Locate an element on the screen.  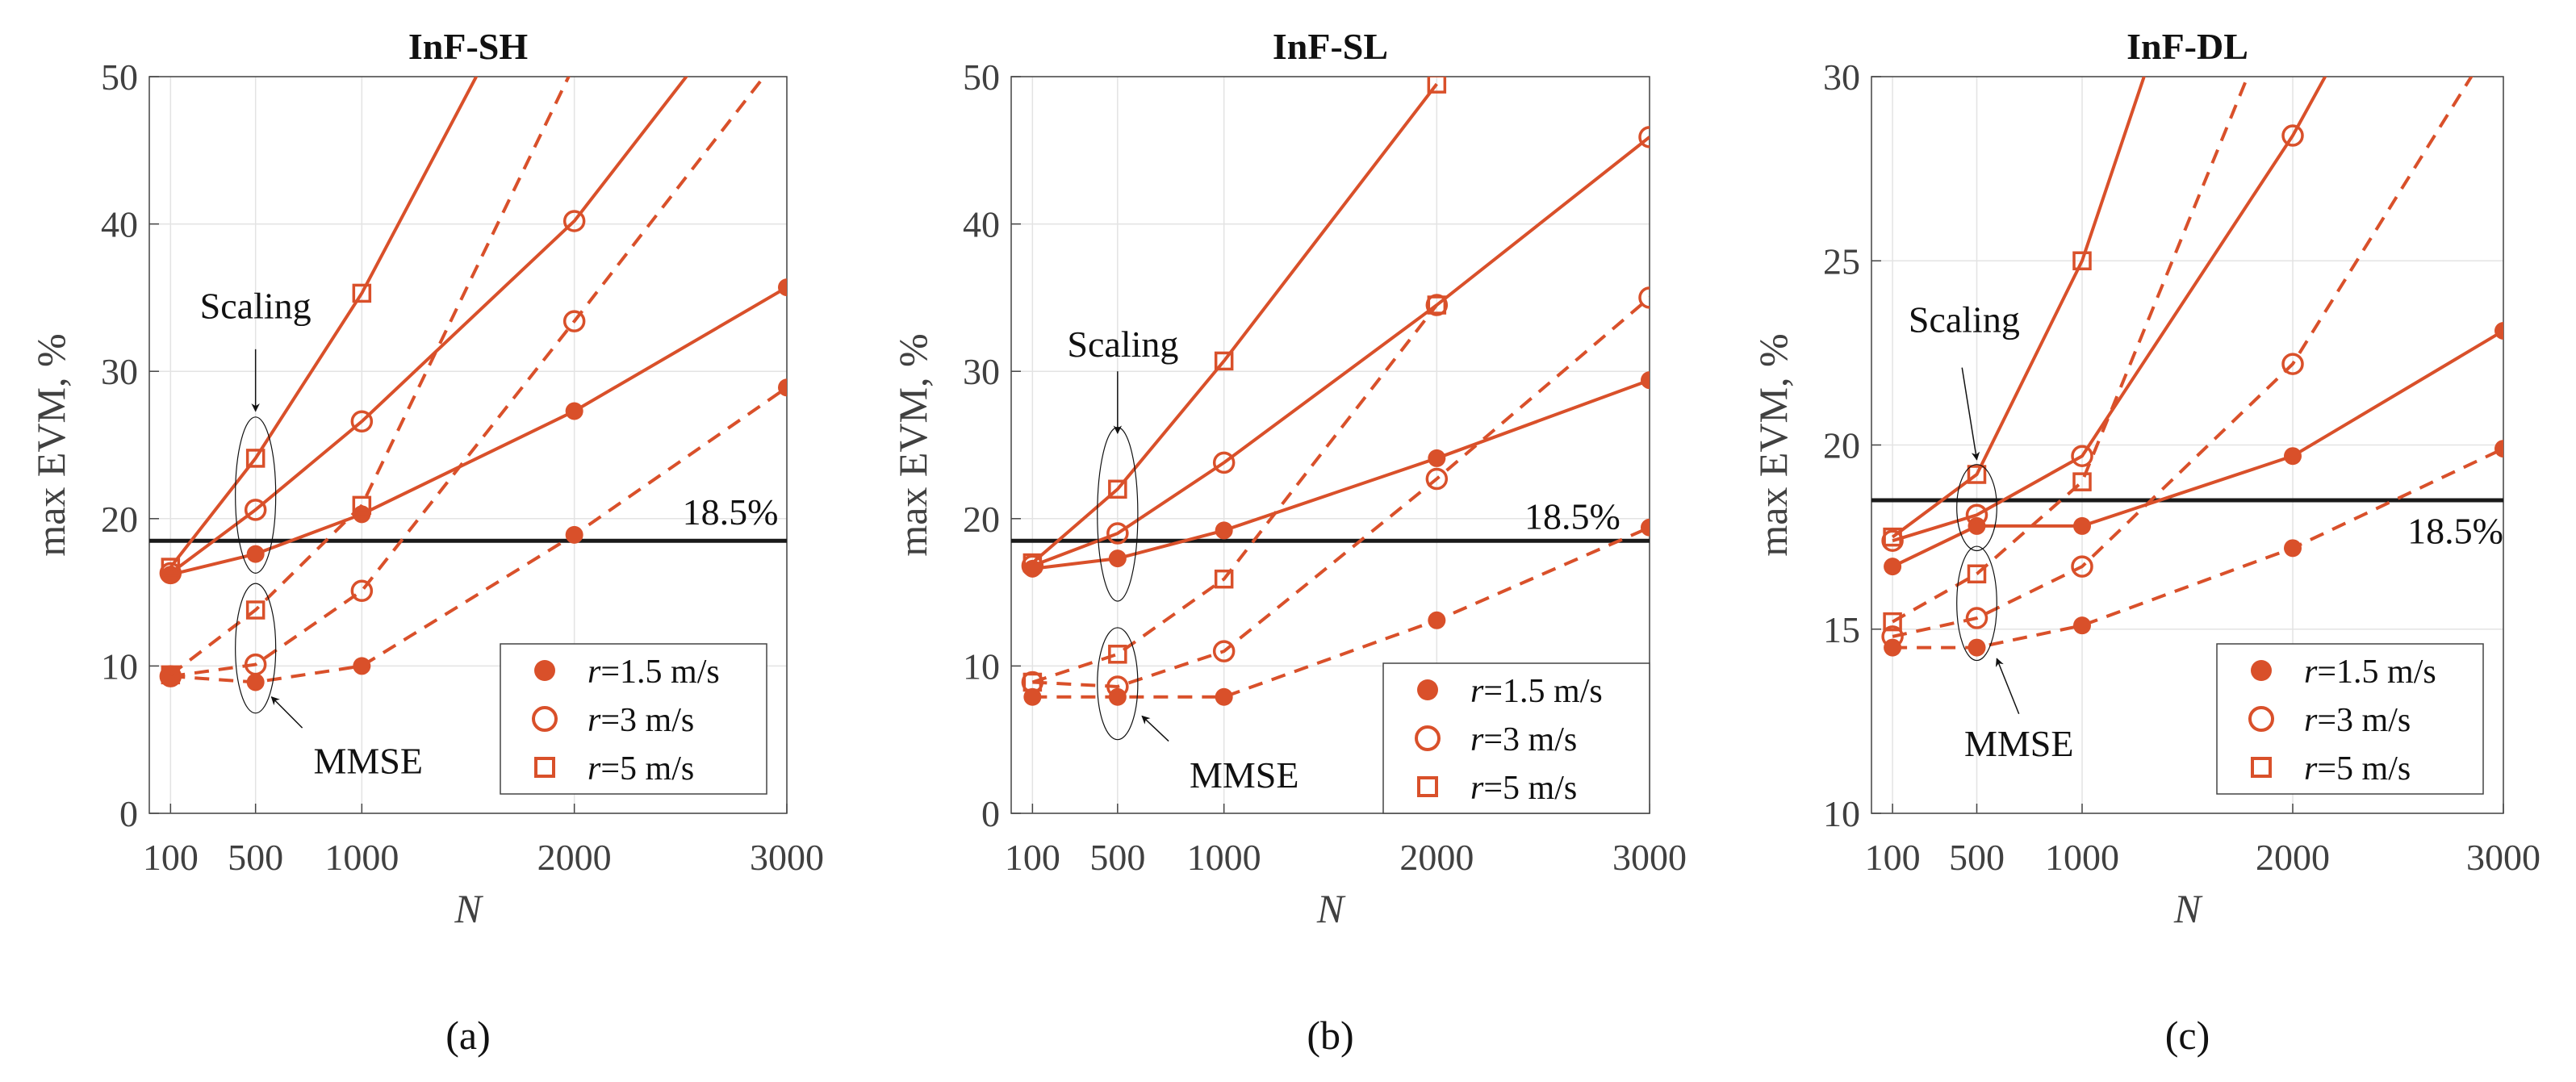
y-tick-label: 10 is located at coordinates (1841, 813).